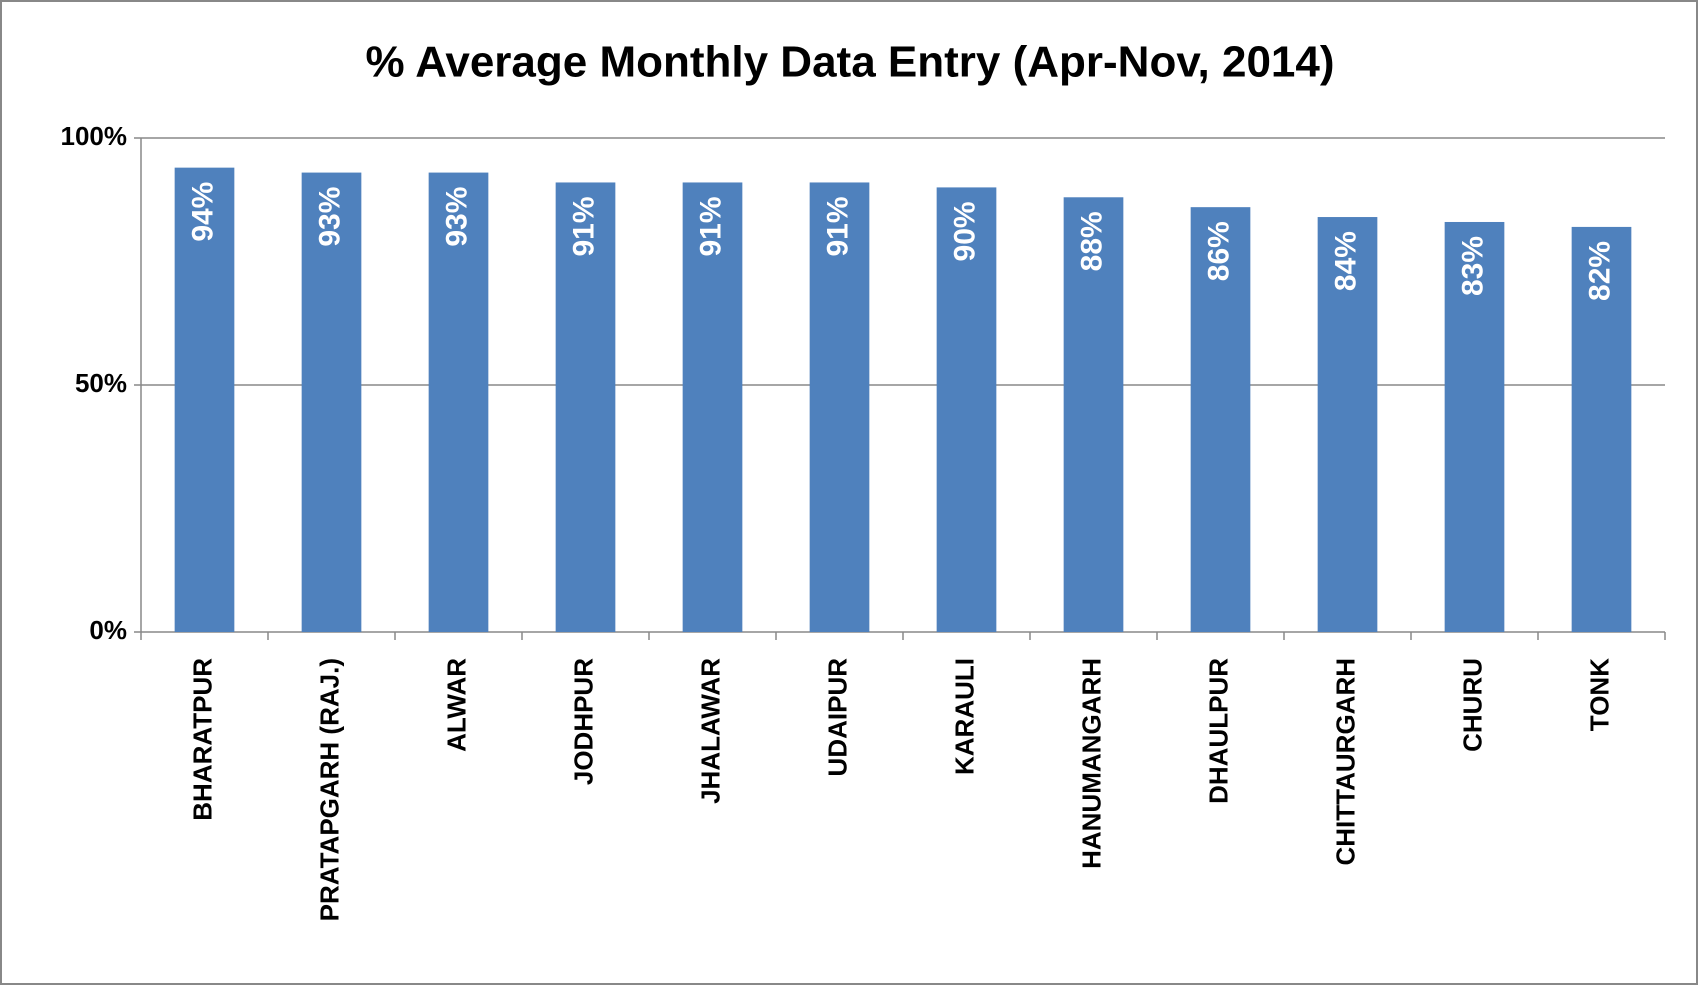 The height and width of the screenshot is (985, 1698). Describe the element at coordinates (101, 383) in the screenshot. I see `y-tick-label: 50%` at that location.